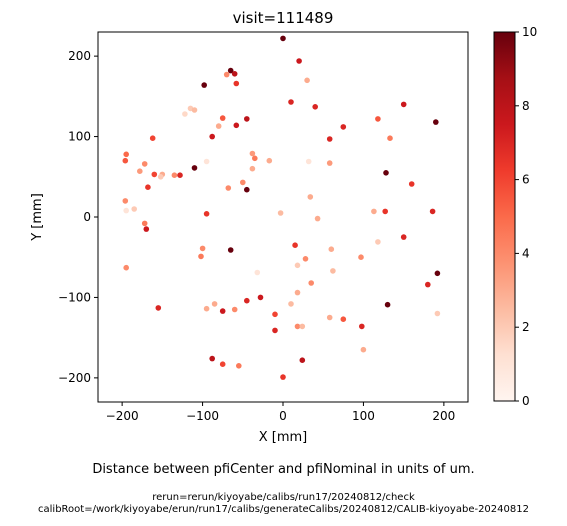 Image resolution: width=567 pixels, height=526 pixels. Describe the element at coordinates (87, 217) in the screenshot. I see `y-tick-label: 0` at that location.